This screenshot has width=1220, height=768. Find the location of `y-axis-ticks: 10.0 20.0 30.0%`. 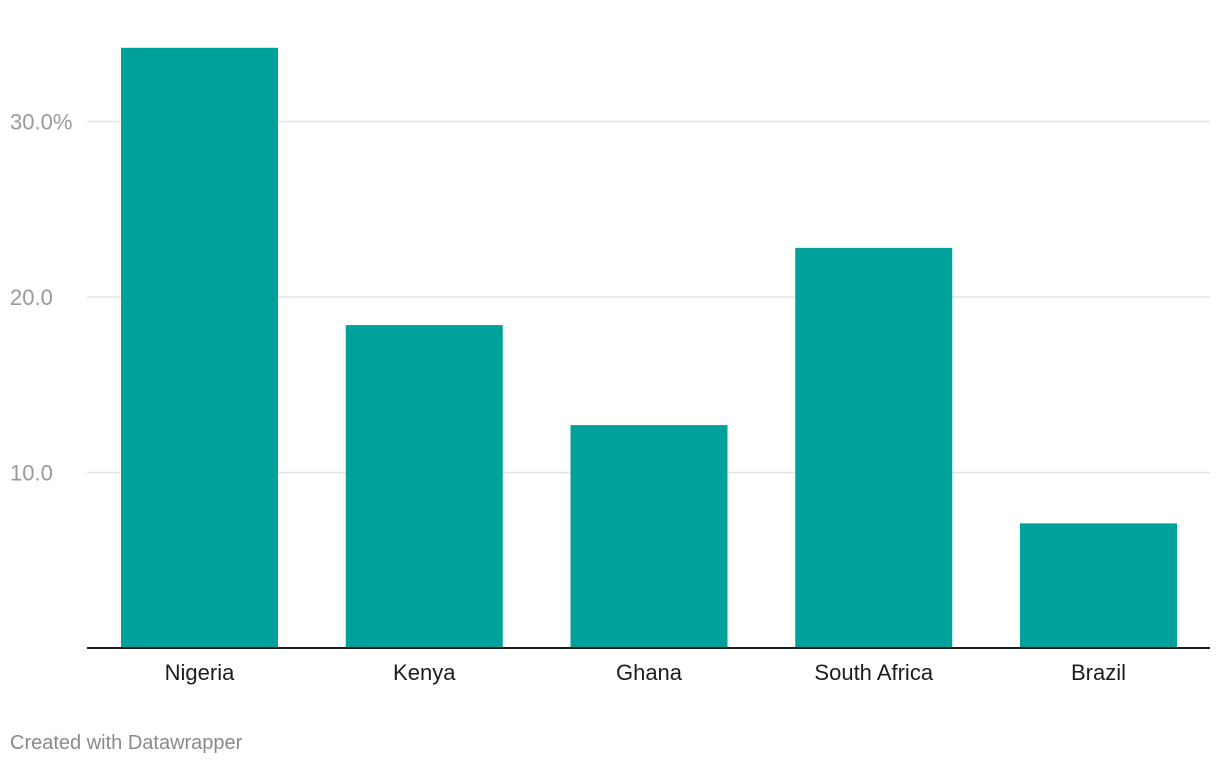

y-axis-ticks: 10.0 20.0 30.0% is located at coordinates (41, 298).